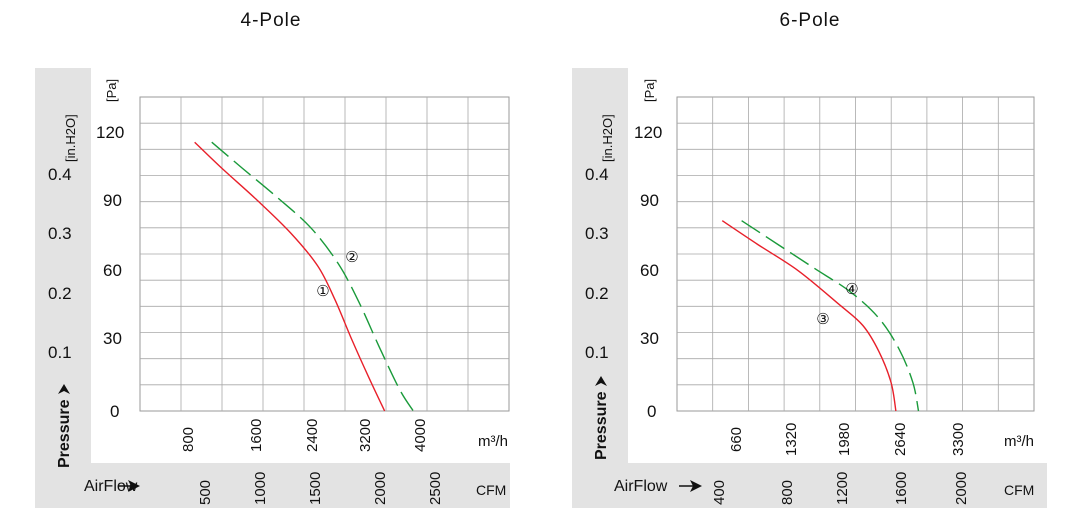  Describe the element at coordinates (271, 20) in the screenshot. I see `chart-title: 4-Pole` at that location.